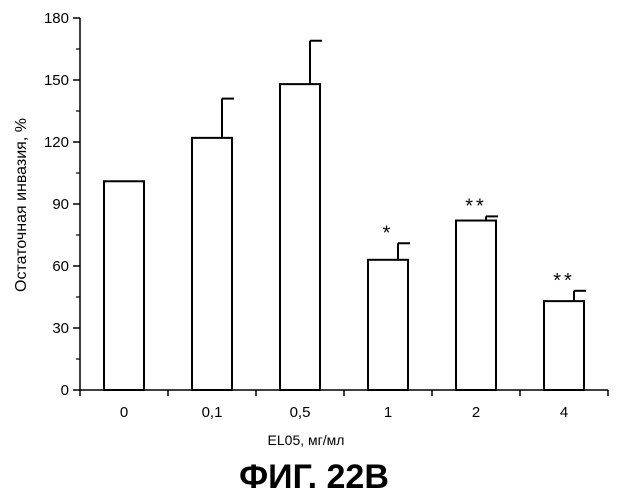 Image resolution: width=618 pixels, height=500 pixels. I want to click on x-tick-label: 4, so click(564, 412).